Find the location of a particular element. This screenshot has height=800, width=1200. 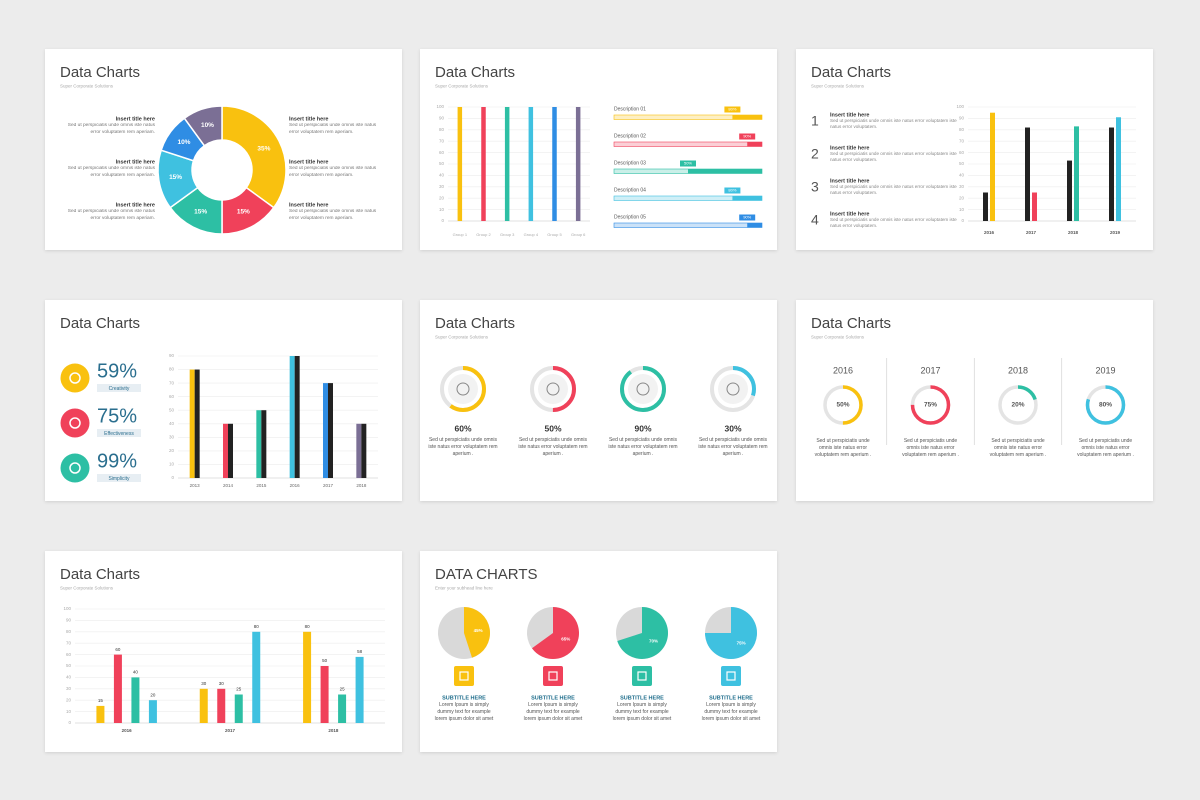

data-label: 40 is located at coordinates (136, 672).